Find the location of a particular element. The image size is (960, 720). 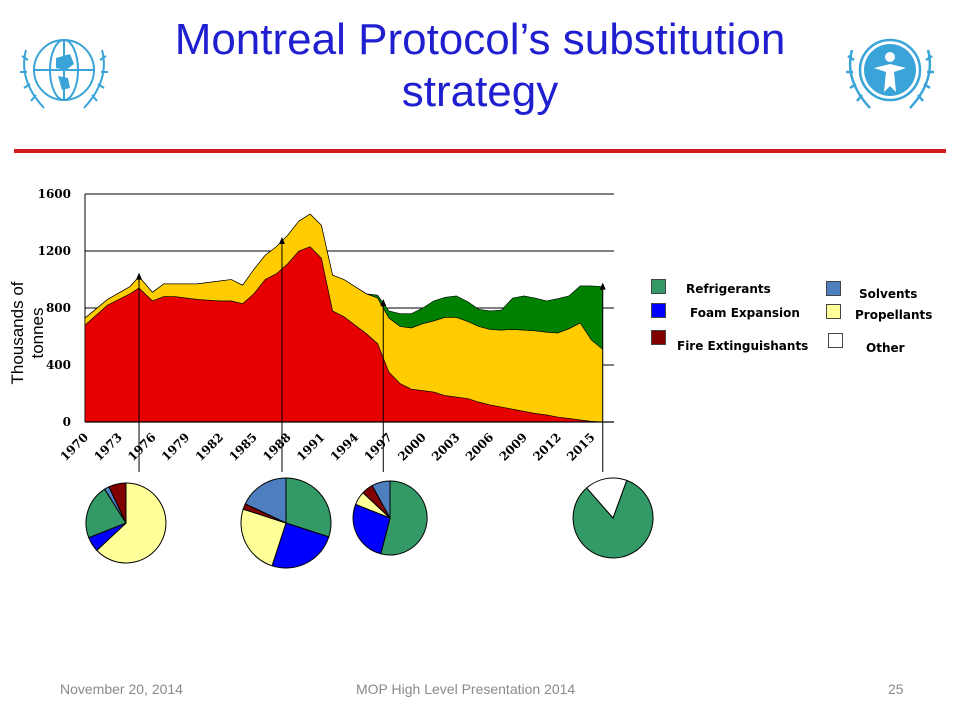

y-tick-label: 800 is located at coordinates (58, 308).